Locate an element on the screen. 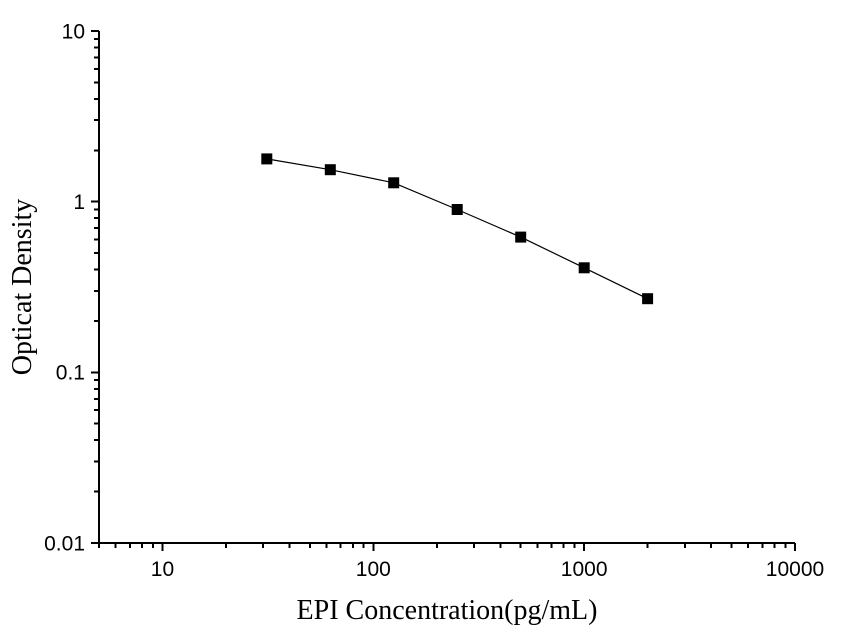 The image size is (841, 633). x-tick-label: 10 is located at coordinates (162, 569).